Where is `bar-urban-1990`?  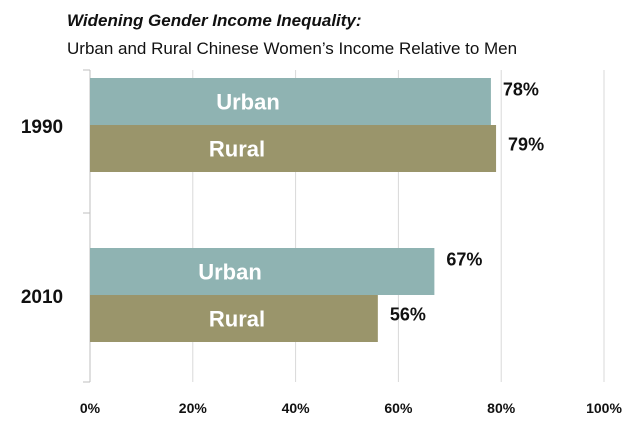
bar-urban-1990 is located at coordinates (290, 101).